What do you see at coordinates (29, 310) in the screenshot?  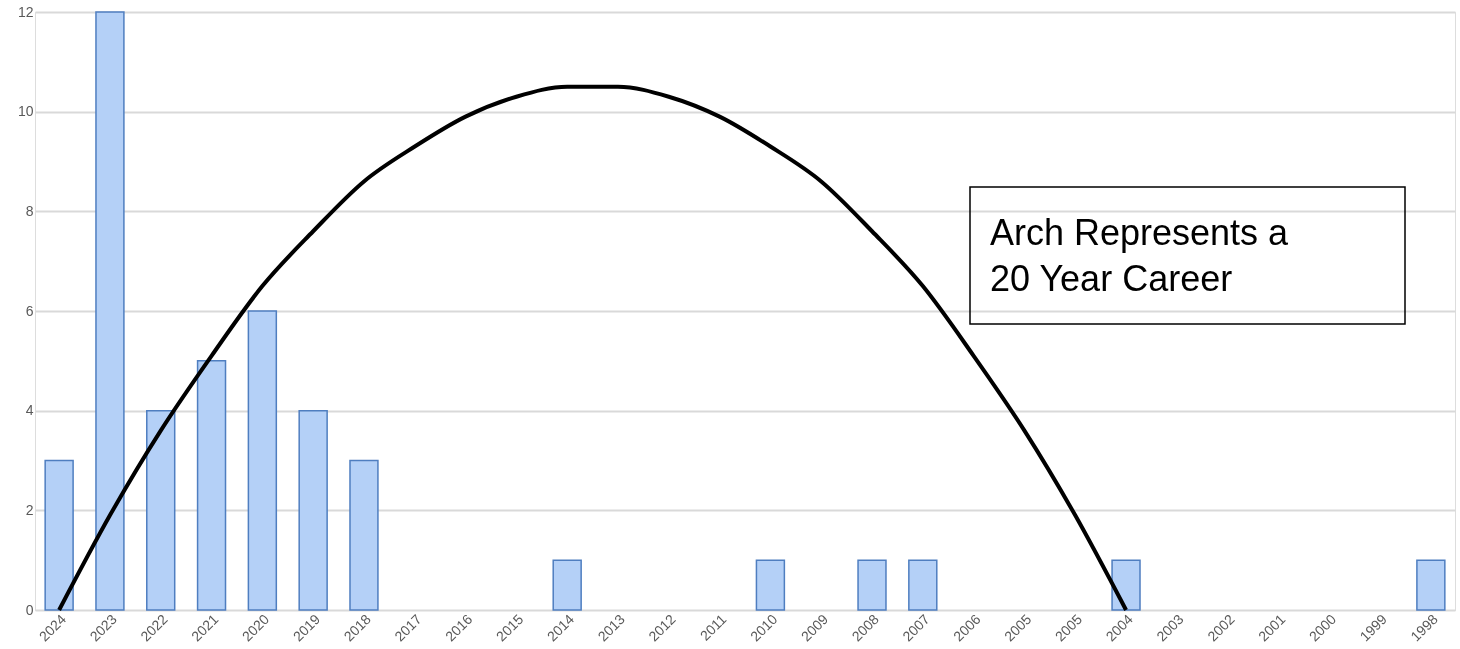 I see `y-tick-label: 6` at bounding box center [29, 310].